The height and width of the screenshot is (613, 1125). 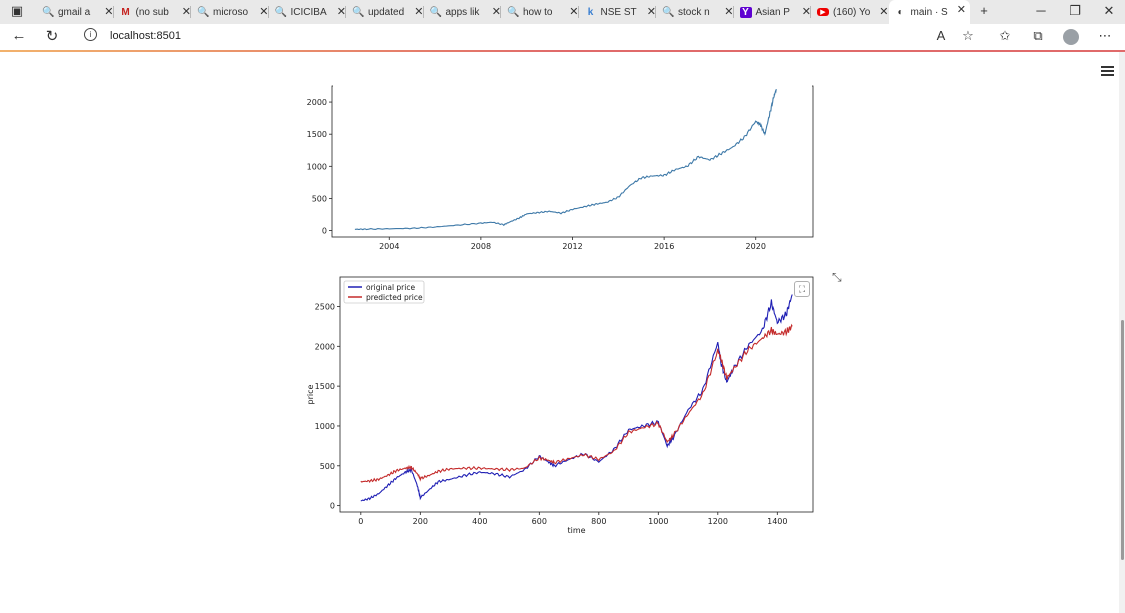 I want to click on site-info-icon: i, so click(x=90, y=34).